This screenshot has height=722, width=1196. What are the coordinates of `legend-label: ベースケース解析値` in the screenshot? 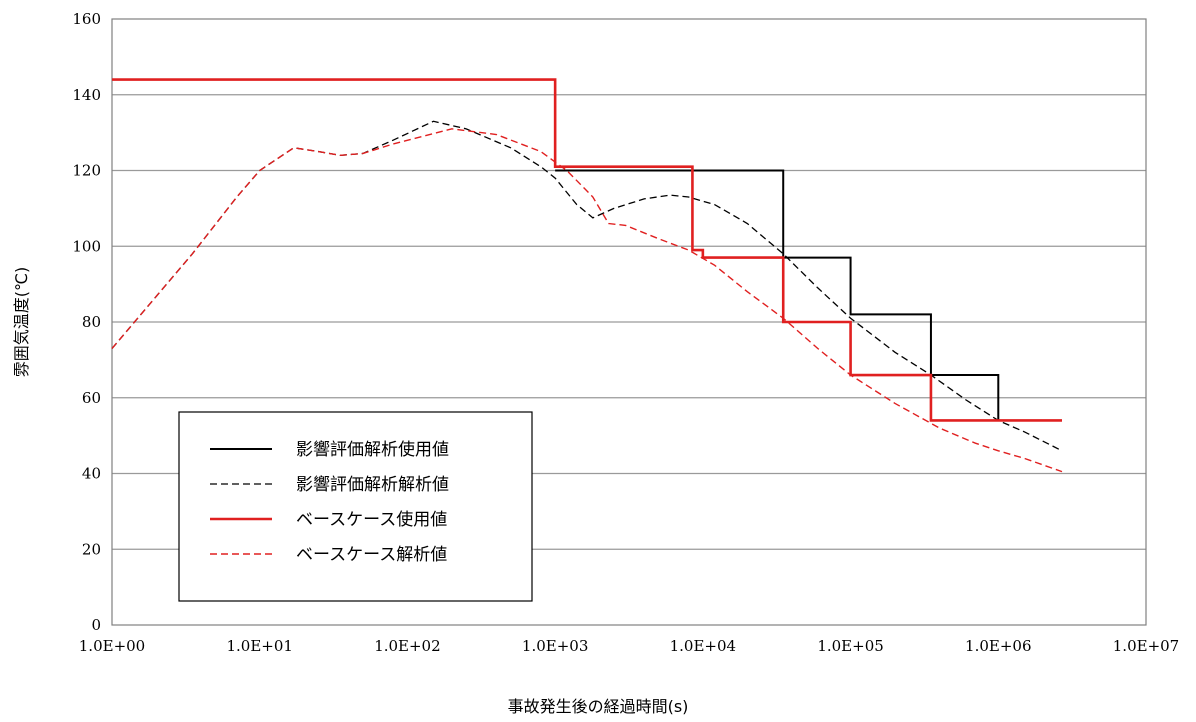 It's located at (371, 555).